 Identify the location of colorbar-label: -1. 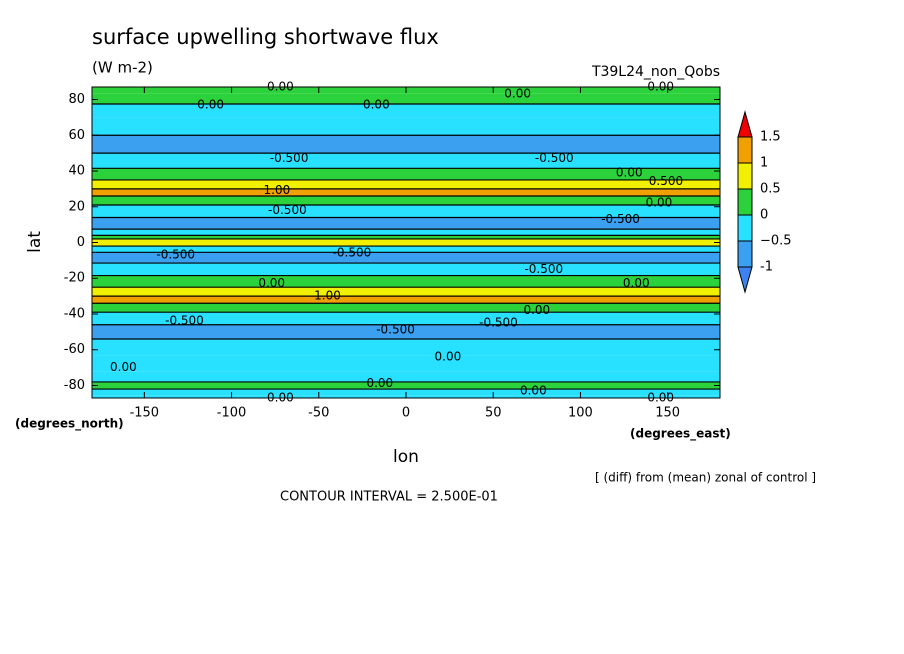
(766, 267).